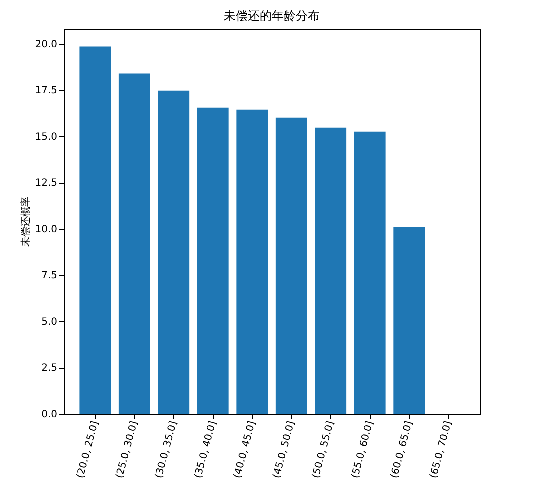 The height and width of the screenshot is (500, 537). What do you see at coordinates (50, 276) in the screenshot?
I see `y-tick-label: 7.5` at bounding box center [50, 276].